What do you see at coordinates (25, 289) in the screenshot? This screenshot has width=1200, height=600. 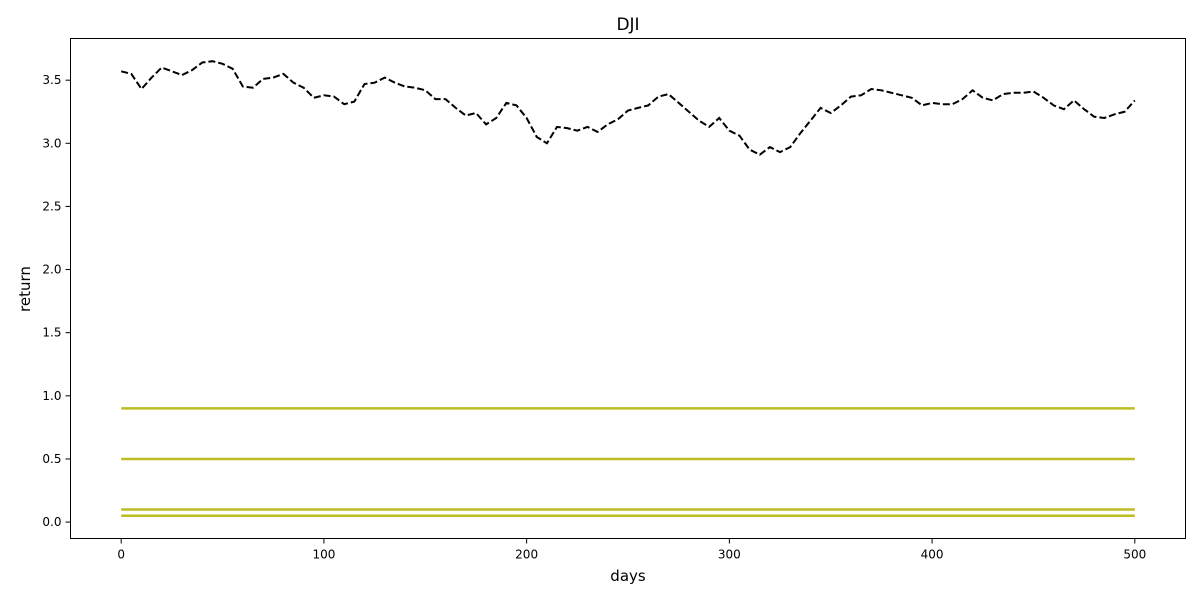 I see `y-axis-label: return` at bounding box center [25, 289].